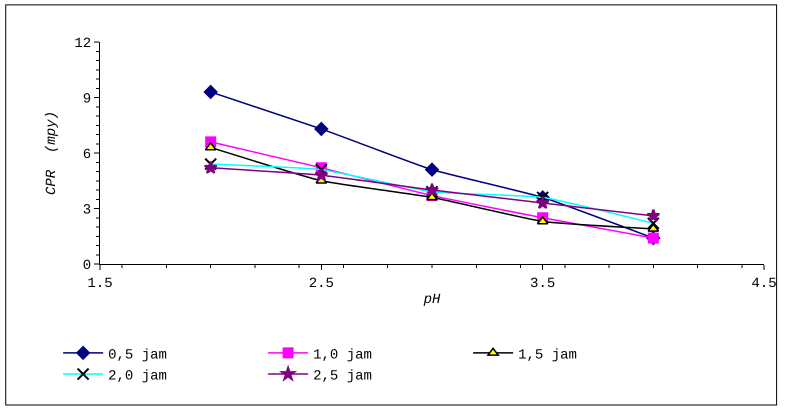  I want to click on legend-label: 1,0 jam, so click(342, 355).